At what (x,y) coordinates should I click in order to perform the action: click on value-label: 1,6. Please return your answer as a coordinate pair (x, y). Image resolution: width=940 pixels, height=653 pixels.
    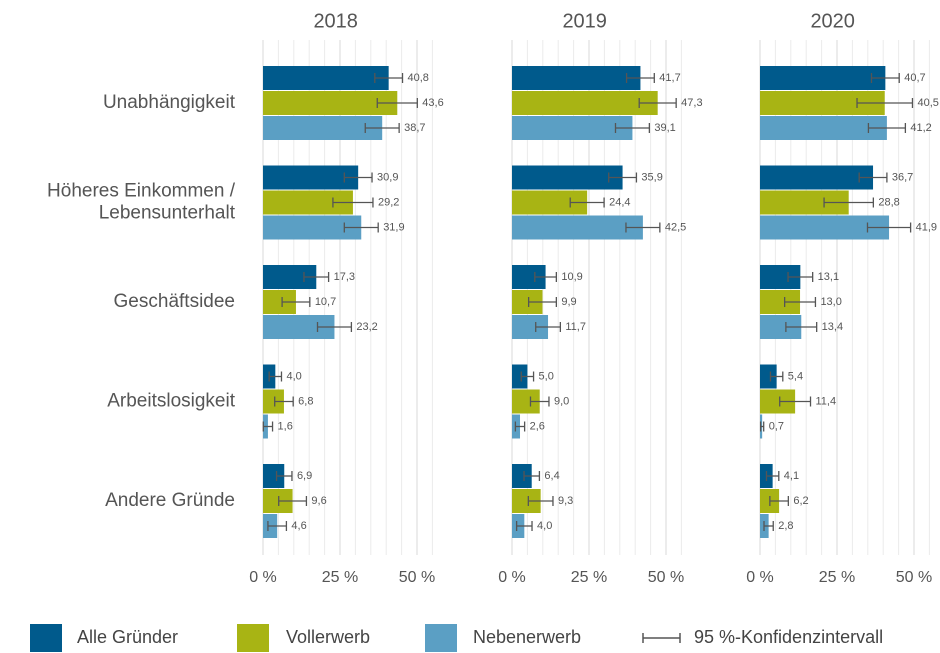
    Looking at the image, I should click on (285, 426).